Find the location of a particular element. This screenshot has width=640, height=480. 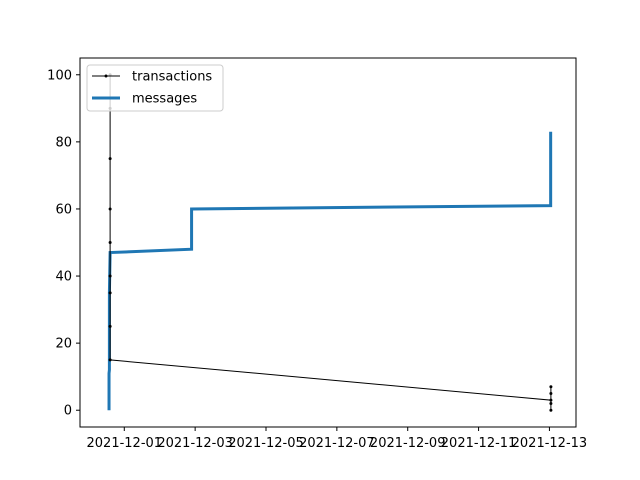

x-tick-label: 2021-12-01 is located at coordinates (125, 443).